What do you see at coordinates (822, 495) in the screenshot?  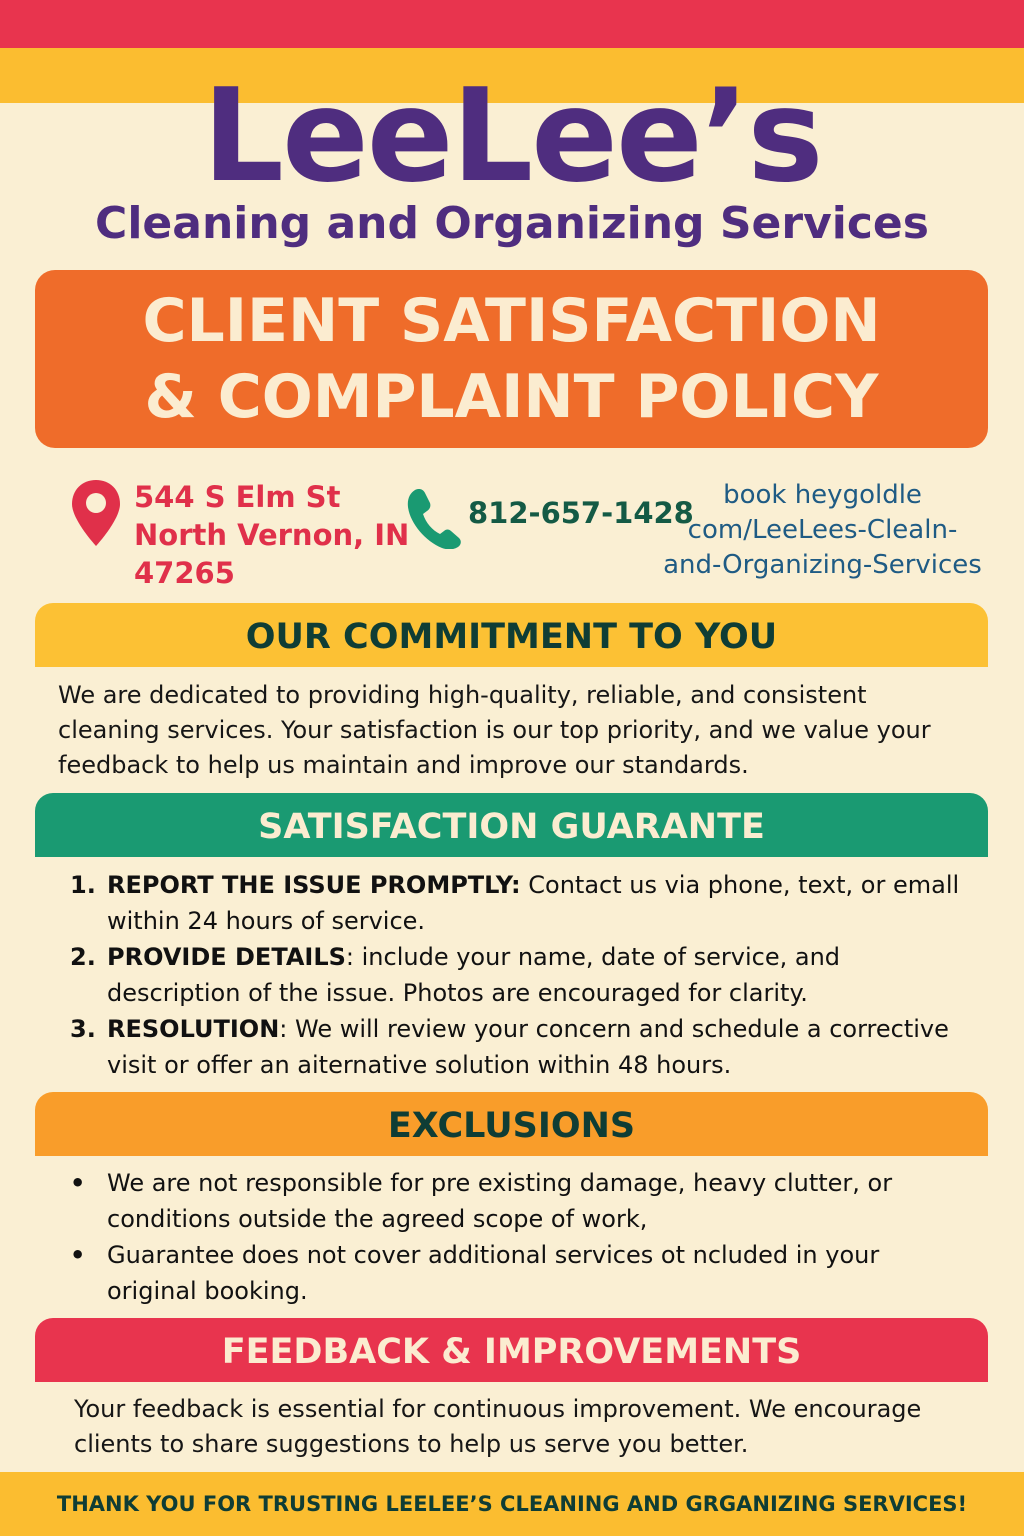 I see `website-line: book heygoldle` at bounding box center [822, 495].